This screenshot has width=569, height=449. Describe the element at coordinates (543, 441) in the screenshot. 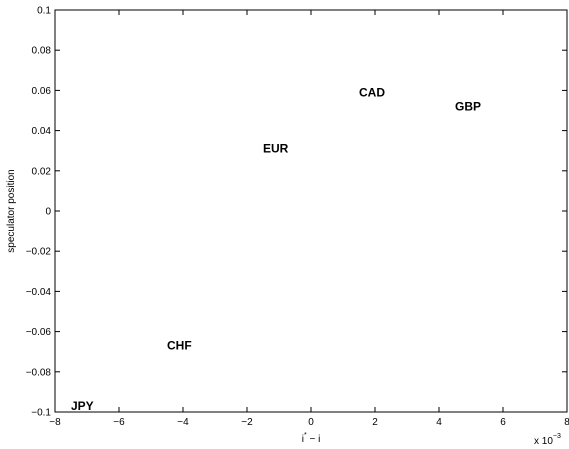

I see `x-axis-multiplier-base: x 10` at that location.